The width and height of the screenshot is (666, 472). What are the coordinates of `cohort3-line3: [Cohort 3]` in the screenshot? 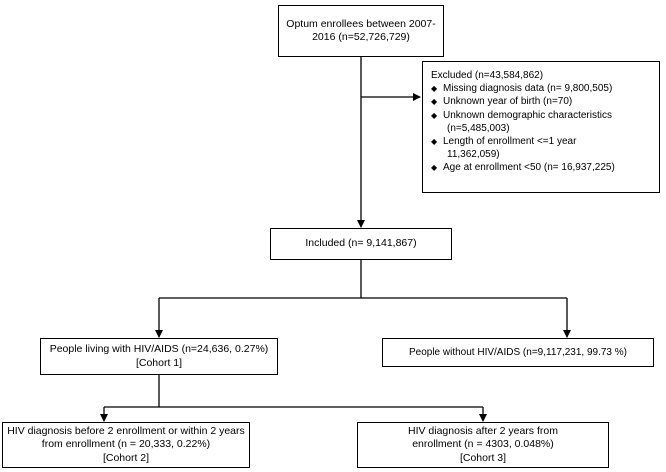 It's located at (483, 457).